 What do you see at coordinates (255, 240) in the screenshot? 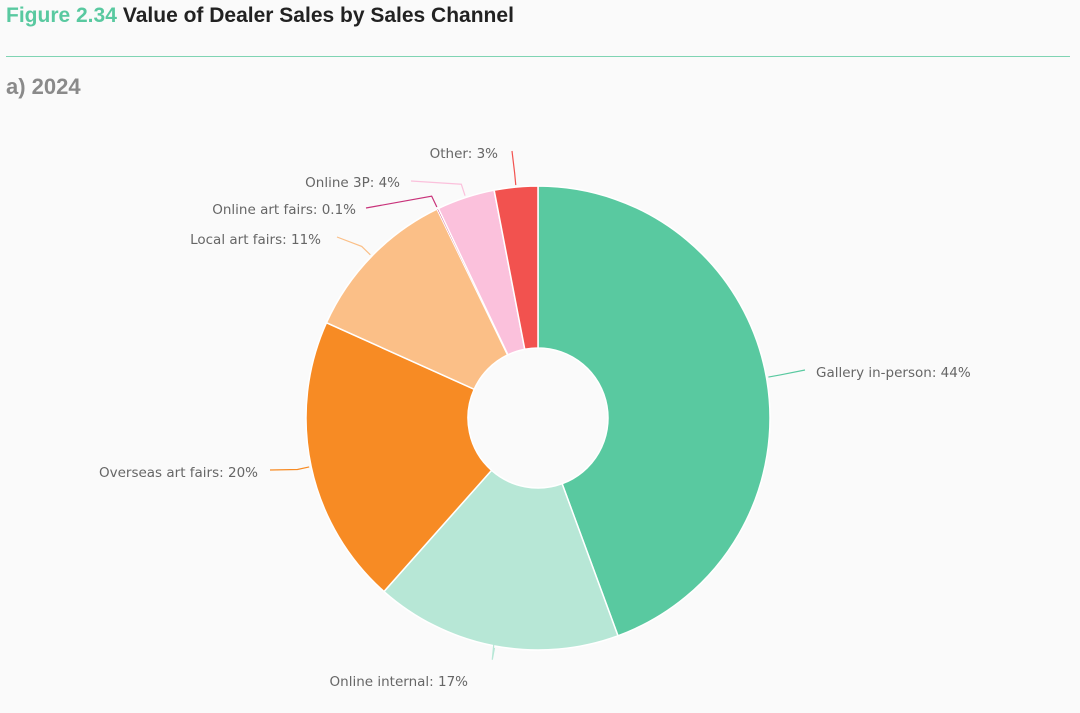
I see `label-local-art-fairs: Local art fairs: 11%` at bounding box center [255, 240].